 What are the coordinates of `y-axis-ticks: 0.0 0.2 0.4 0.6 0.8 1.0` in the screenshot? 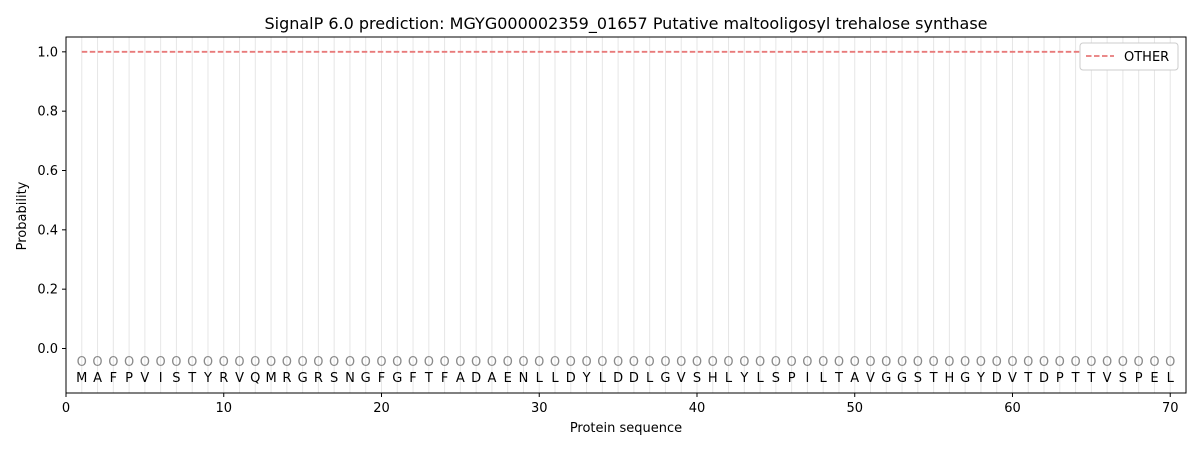 It's located at (51, 201).